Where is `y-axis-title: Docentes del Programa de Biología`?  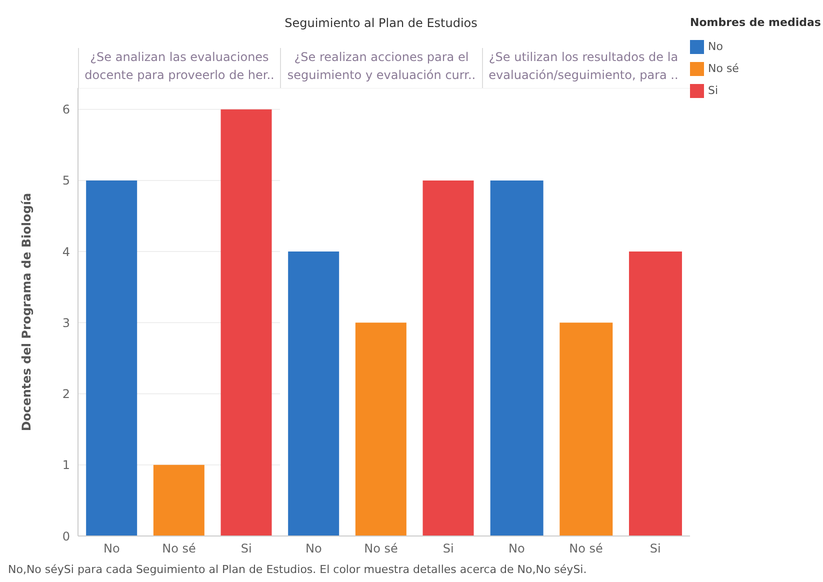 y-axis-title: Docentes del Programa de Biología is located at coordinates (26, 312).